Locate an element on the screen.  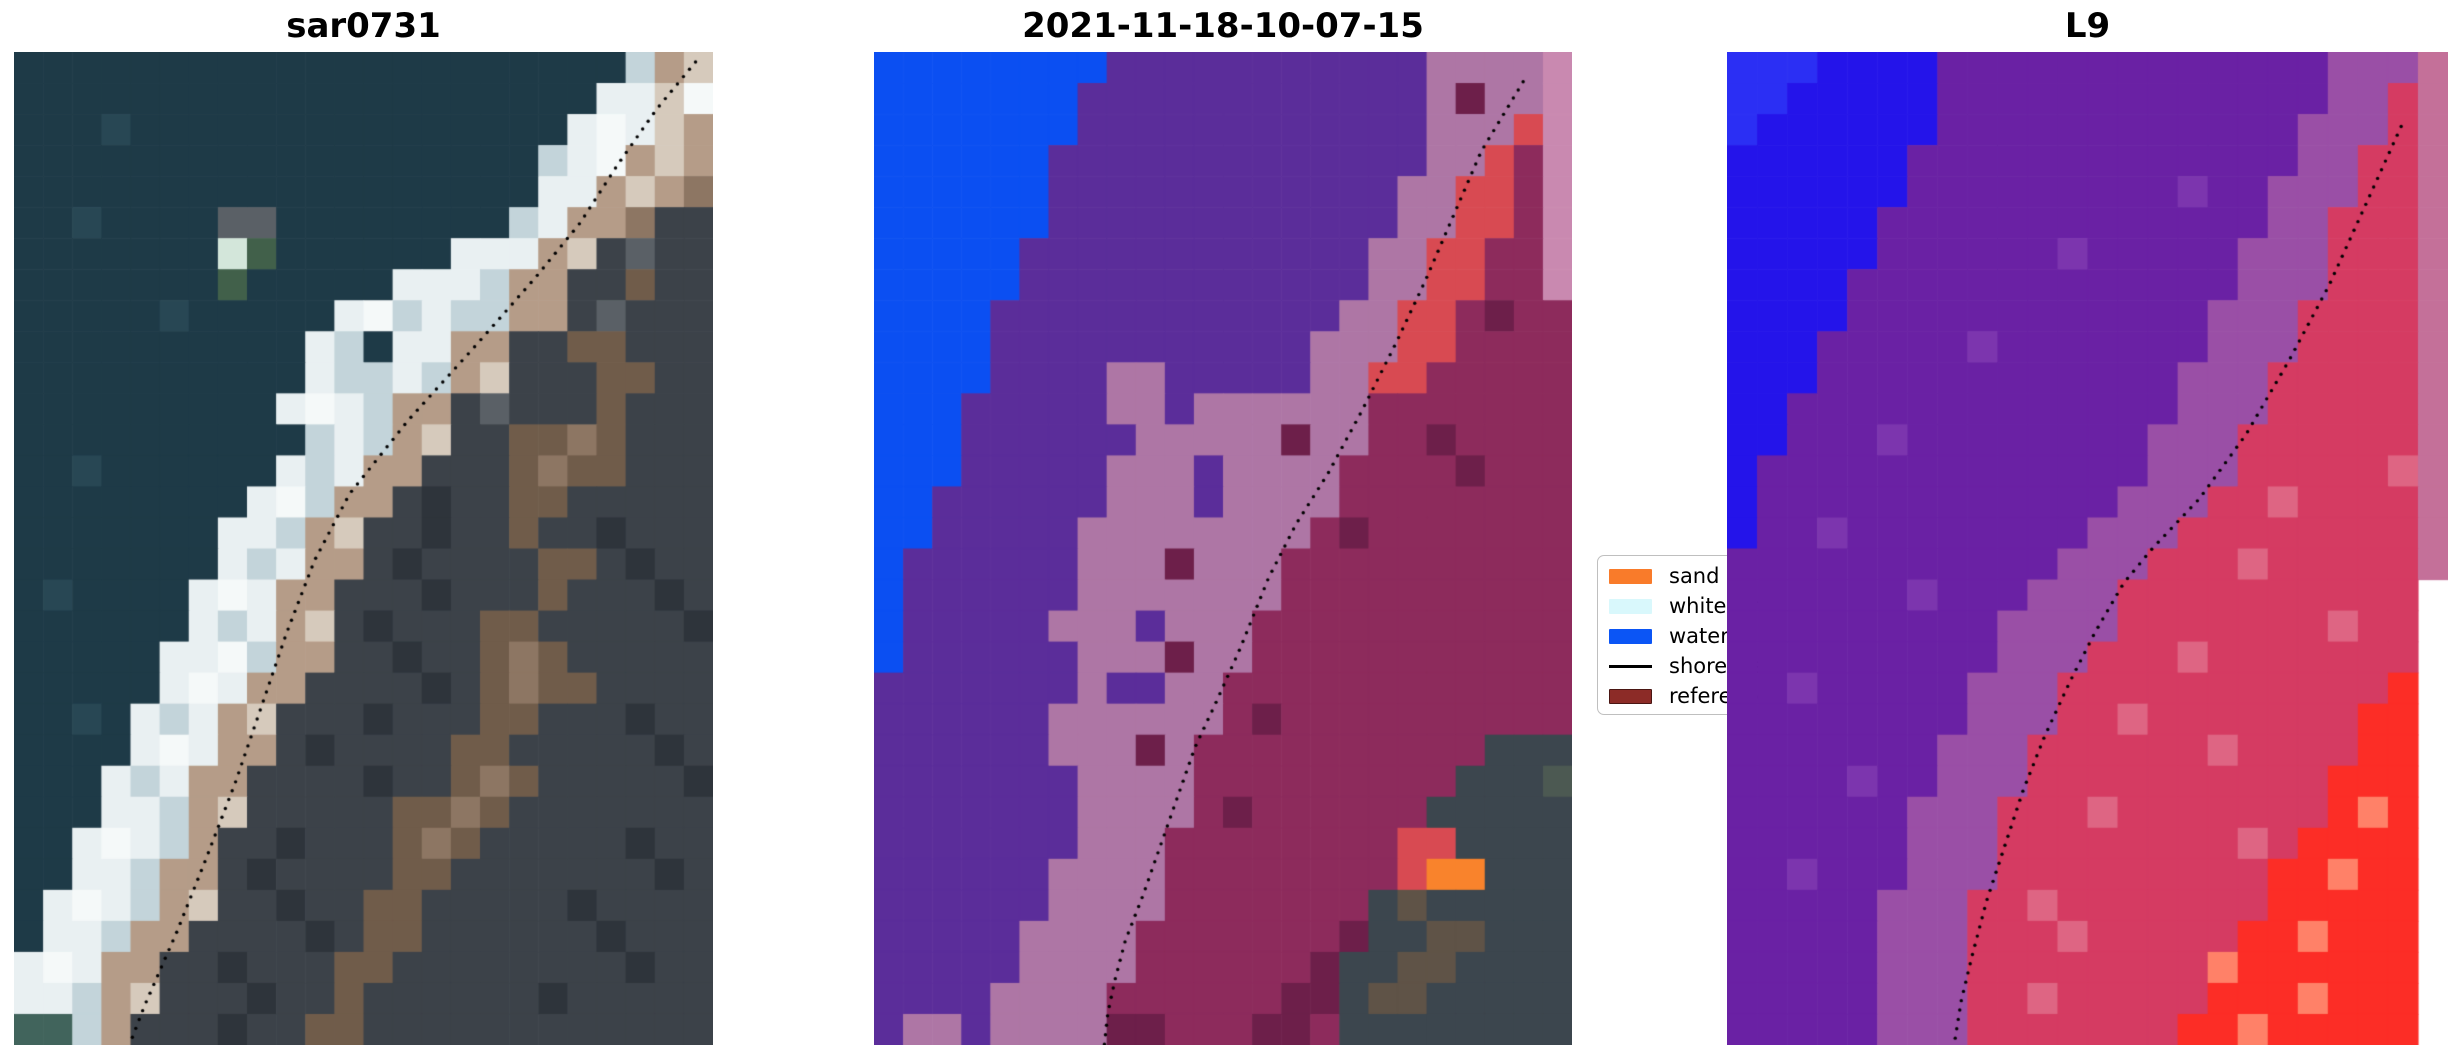
legend-label-sand: sand is located at coordinates (1694, 576).